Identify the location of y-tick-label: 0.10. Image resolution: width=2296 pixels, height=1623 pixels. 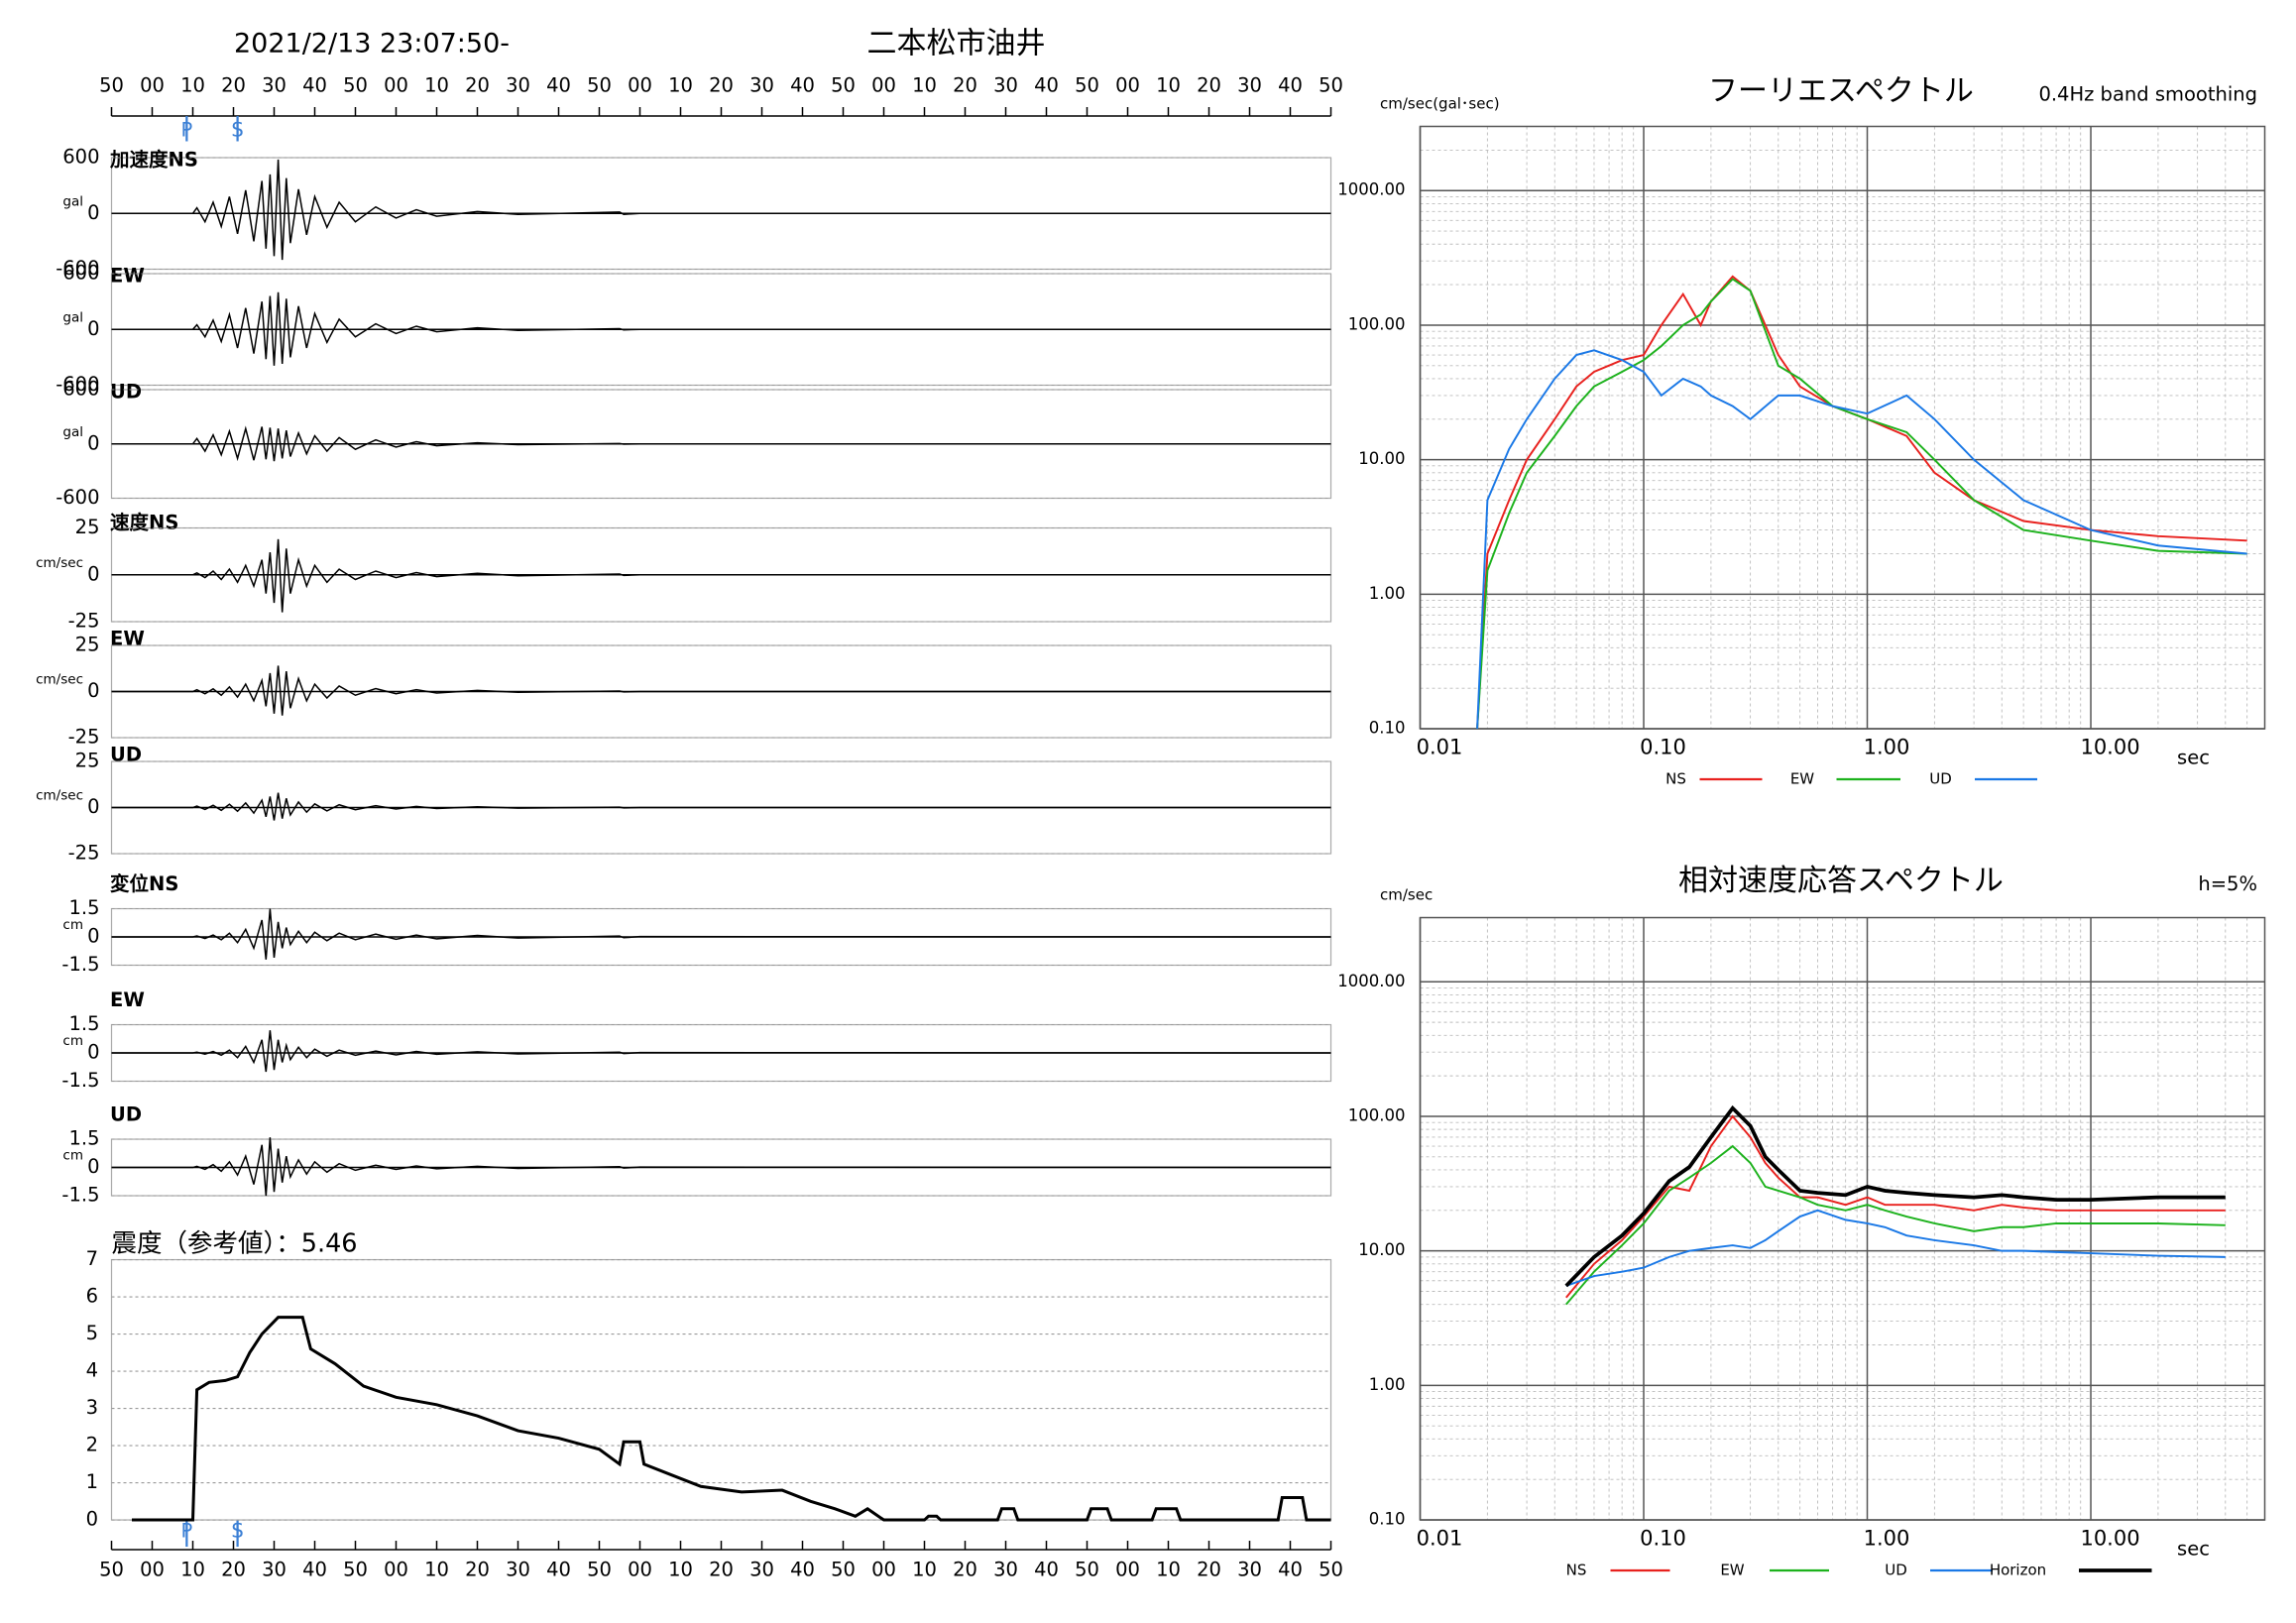
(1387, 728).